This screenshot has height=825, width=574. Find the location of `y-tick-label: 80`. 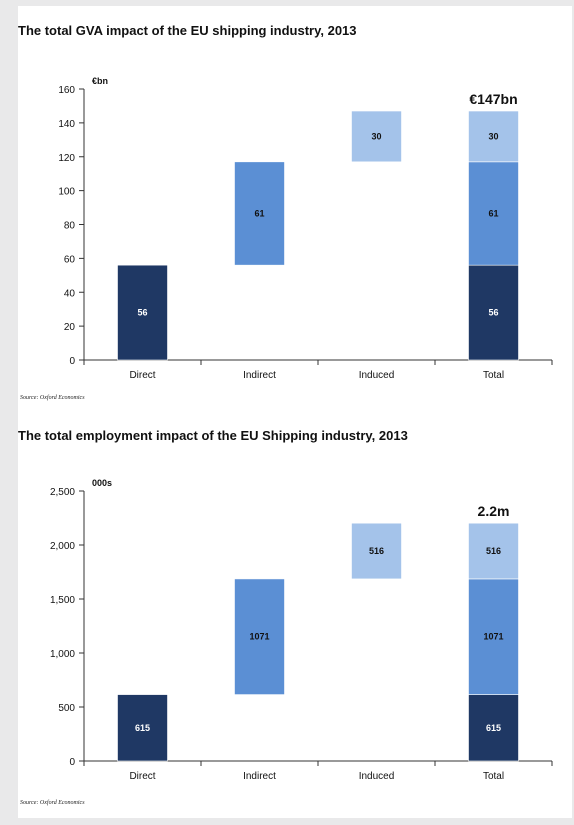

y-tick-label: 80 is located at coordinates (70, 226).